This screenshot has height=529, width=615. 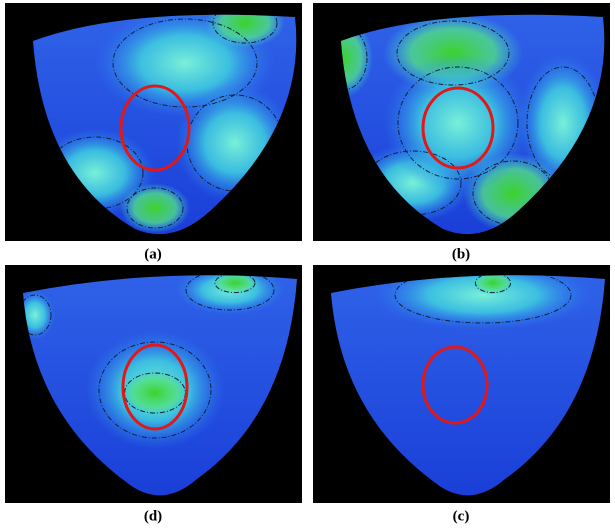 I want to click on panel-label: (b), so click(x=461, y=254).